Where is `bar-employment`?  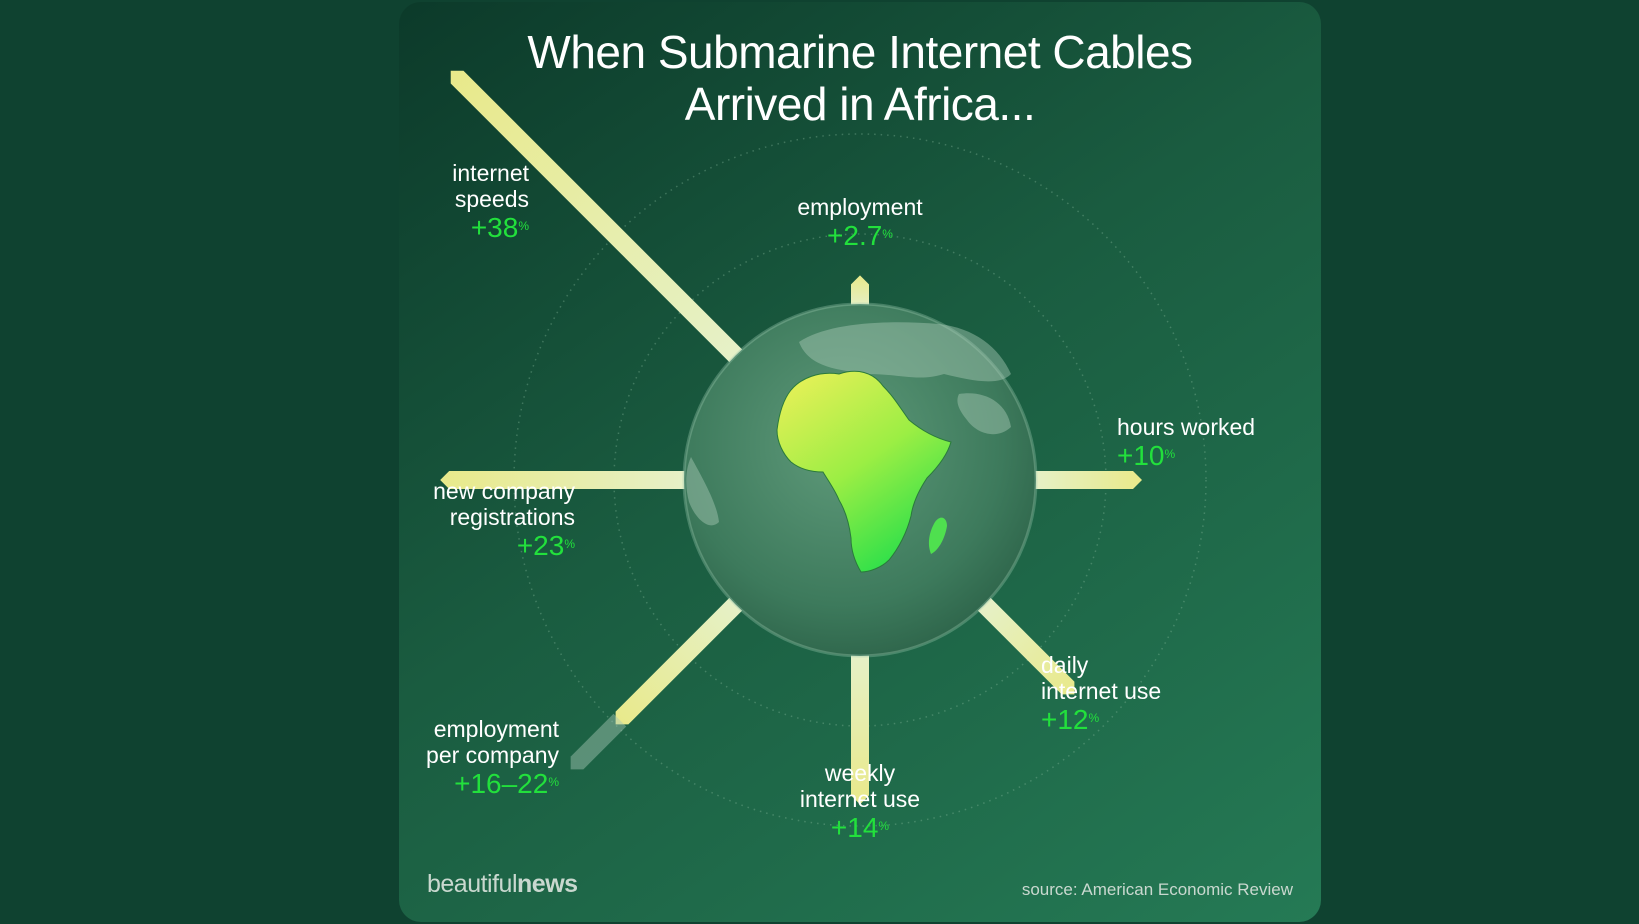
bar-employment is located at coordinates (860, 291).